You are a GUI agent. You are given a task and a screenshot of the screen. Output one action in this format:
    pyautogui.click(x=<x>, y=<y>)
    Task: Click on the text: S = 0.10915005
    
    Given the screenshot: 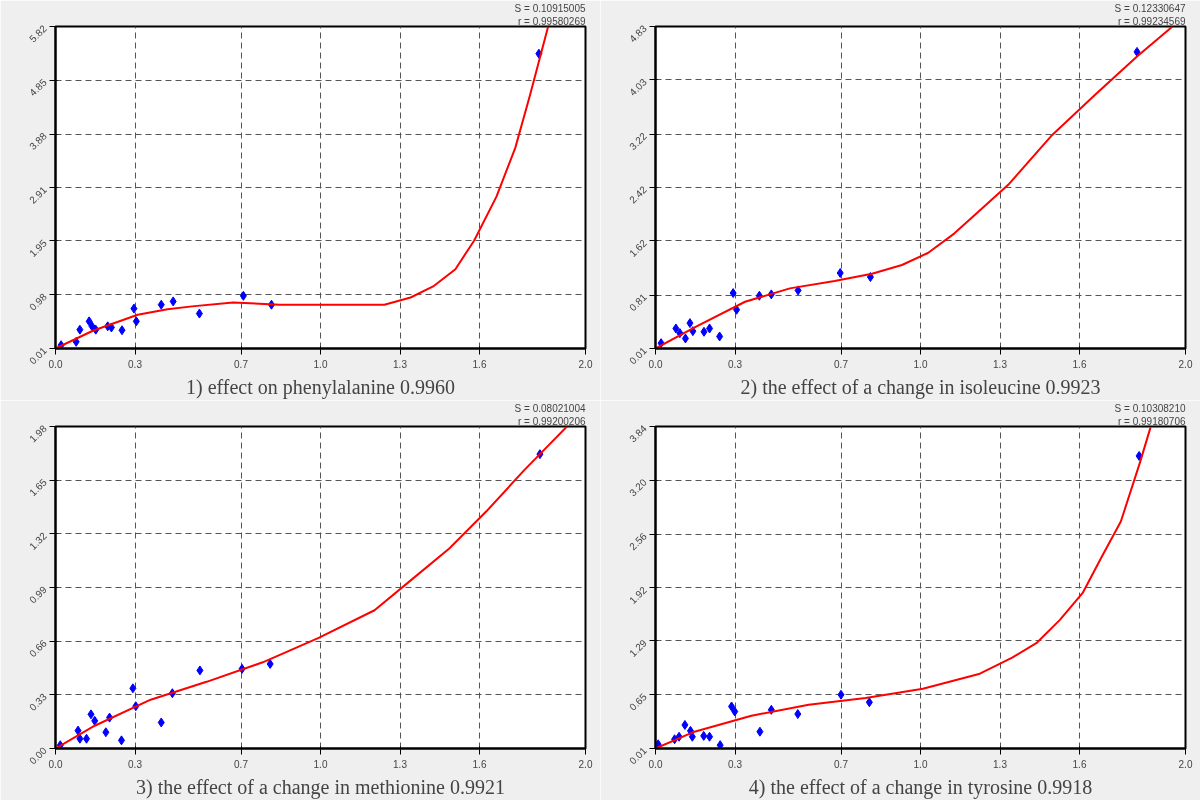 What is the action you would take?
    pyautogui.click(x=550, y=8)
    